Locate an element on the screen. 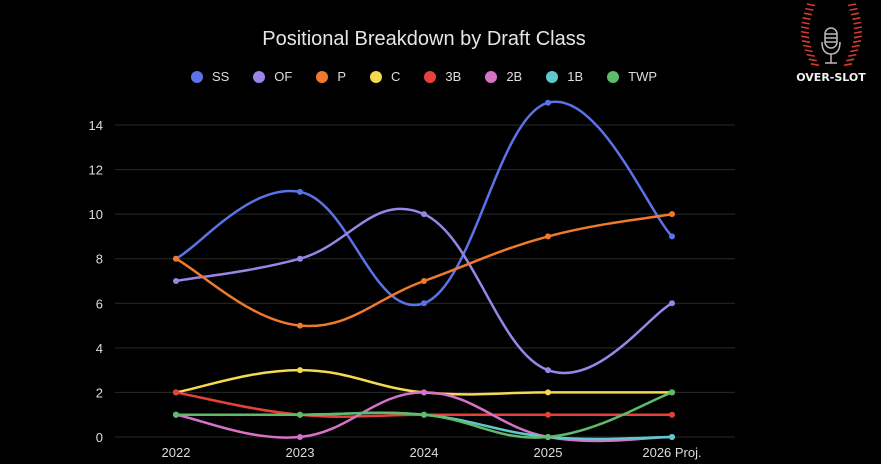 The height and width of the screenshot is (464, 881). x-tick-label: 2025 is located at coordinates (548, 452).